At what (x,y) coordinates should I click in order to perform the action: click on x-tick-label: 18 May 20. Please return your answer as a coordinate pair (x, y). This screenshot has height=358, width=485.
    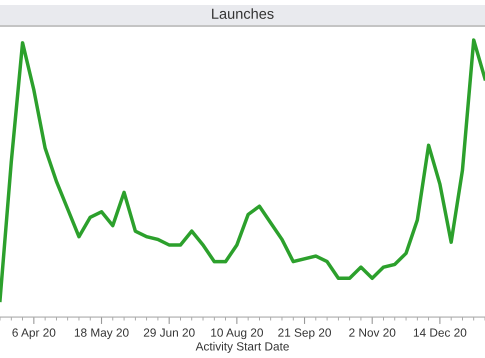
    Looking at the image, I should click on (101, 334).